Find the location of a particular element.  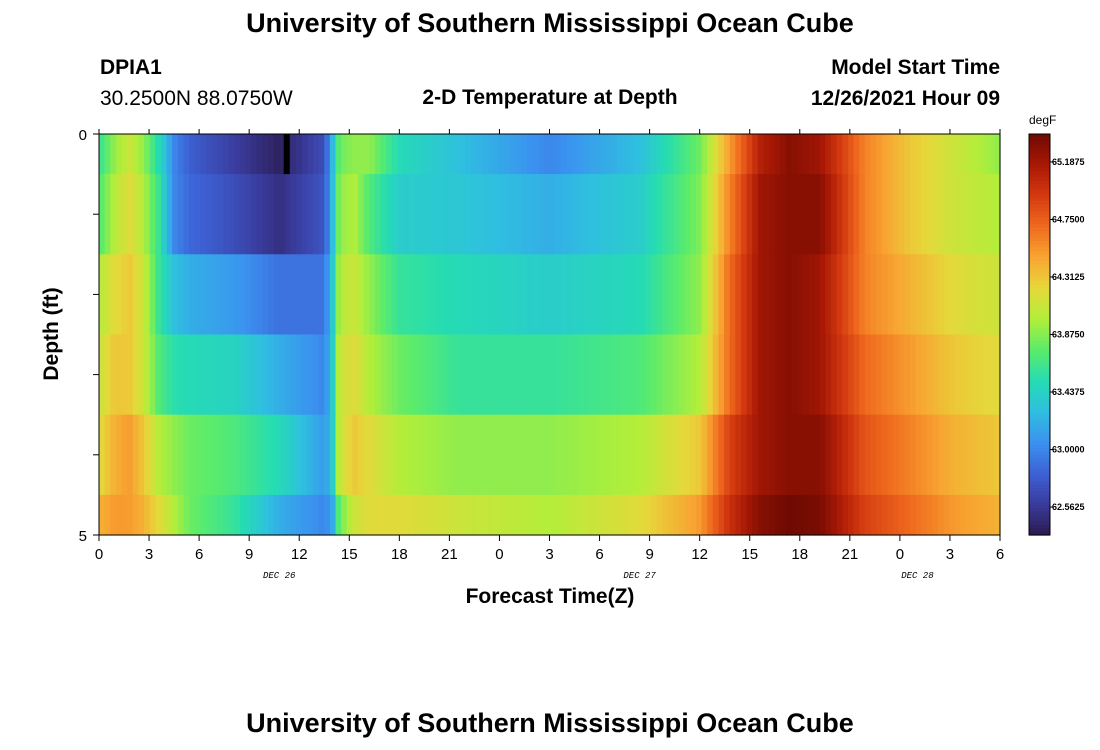

x-tick-label: 9 is located at coordinates (649, 554).